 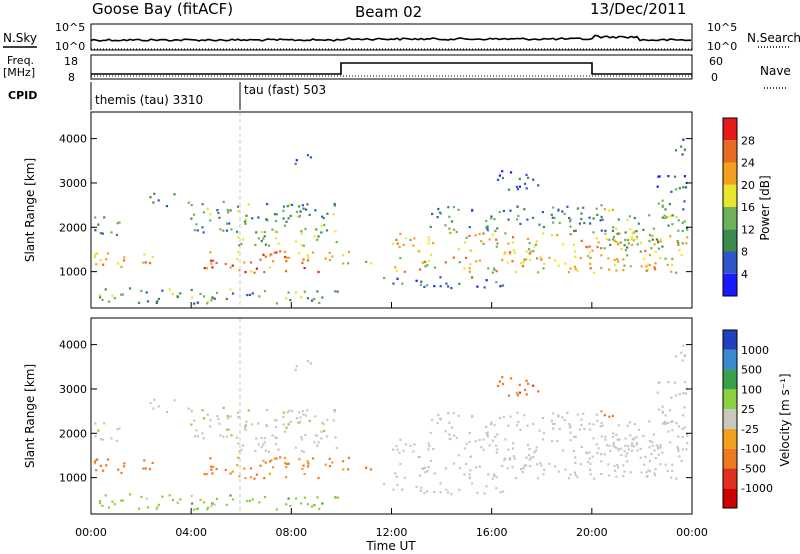 What do you see at coordinates (392, 532) in the screenshot?
I see `x-tick-label: 12:00` at bounding box center [392, 532].